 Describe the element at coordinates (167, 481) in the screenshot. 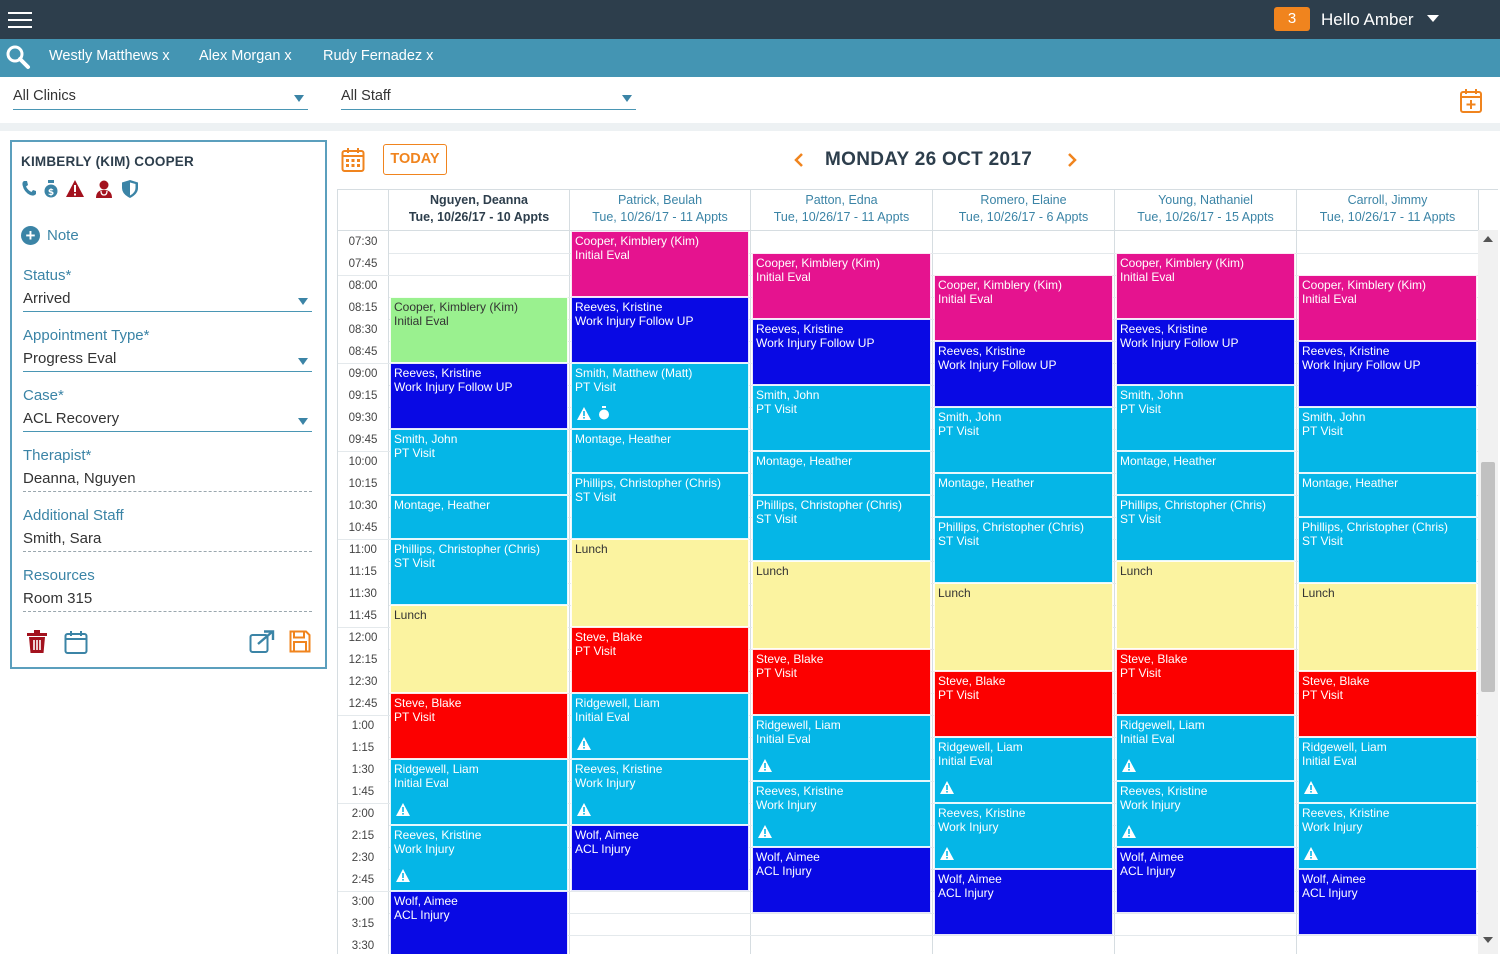

I see `therapist-field: Deanna, Nguyen` at that location.